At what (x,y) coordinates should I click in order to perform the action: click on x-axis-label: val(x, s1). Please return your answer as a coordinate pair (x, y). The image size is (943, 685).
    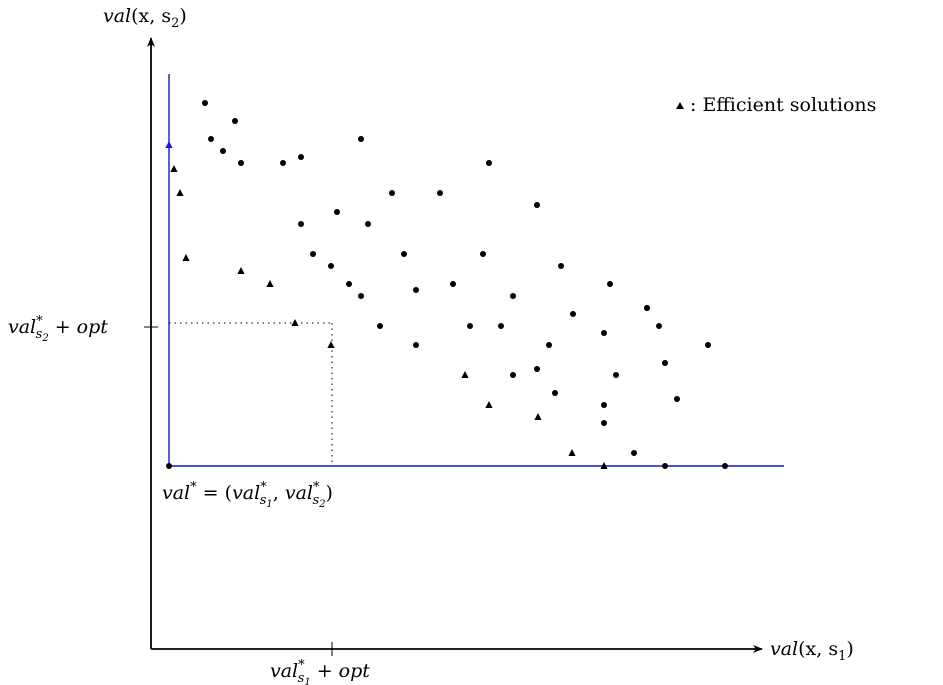
    Looking at the image, I should click on (812, 651).